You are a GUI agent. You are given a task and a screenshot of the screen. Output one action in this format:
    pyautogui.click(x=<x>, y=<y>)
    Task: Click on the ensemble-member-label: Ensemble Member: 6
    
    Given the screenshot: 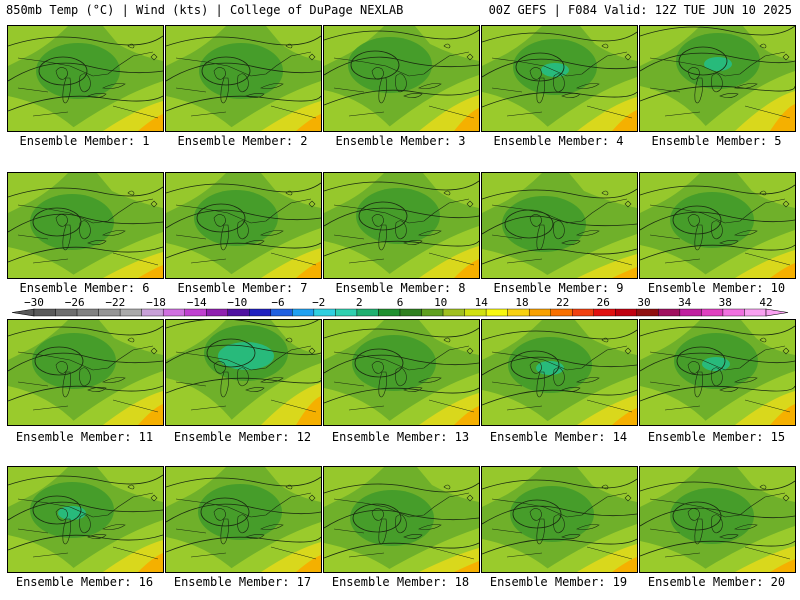 What is the action you would take?
    pyautogui.click(x=84, y=288)
    